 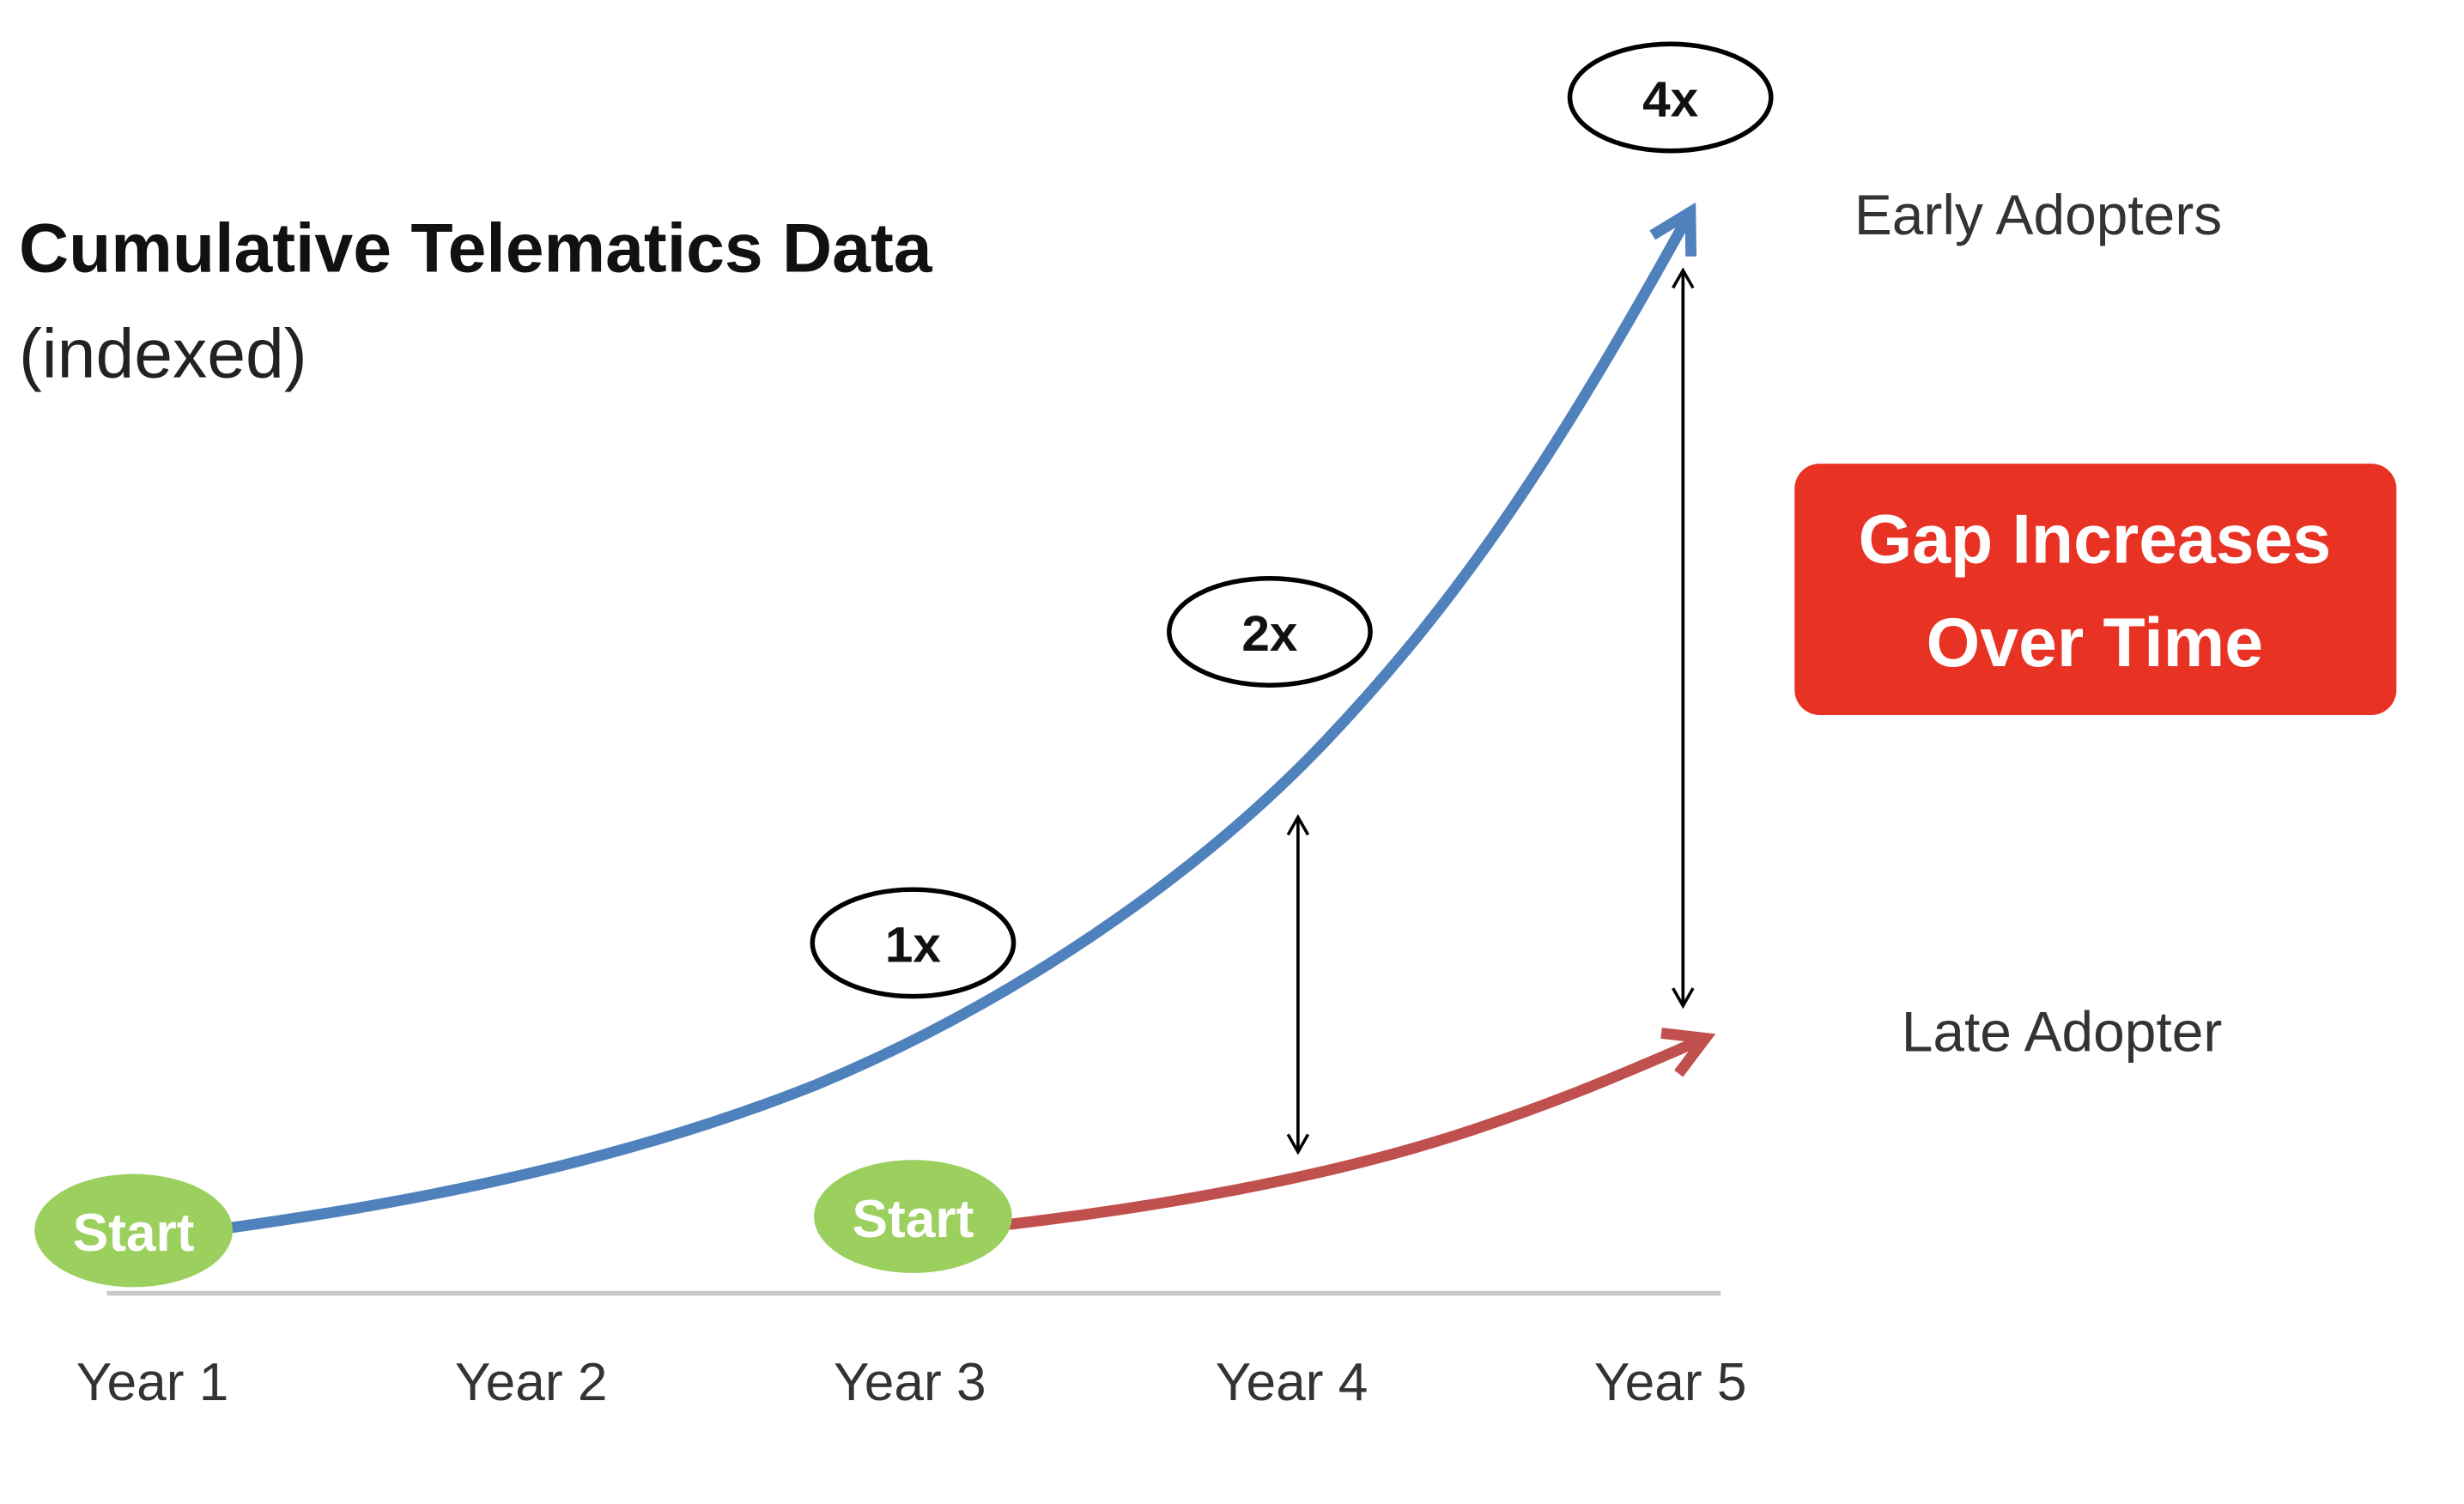 I want to click on multiplier-label-1x: 1x, so click(x=914, y=945).